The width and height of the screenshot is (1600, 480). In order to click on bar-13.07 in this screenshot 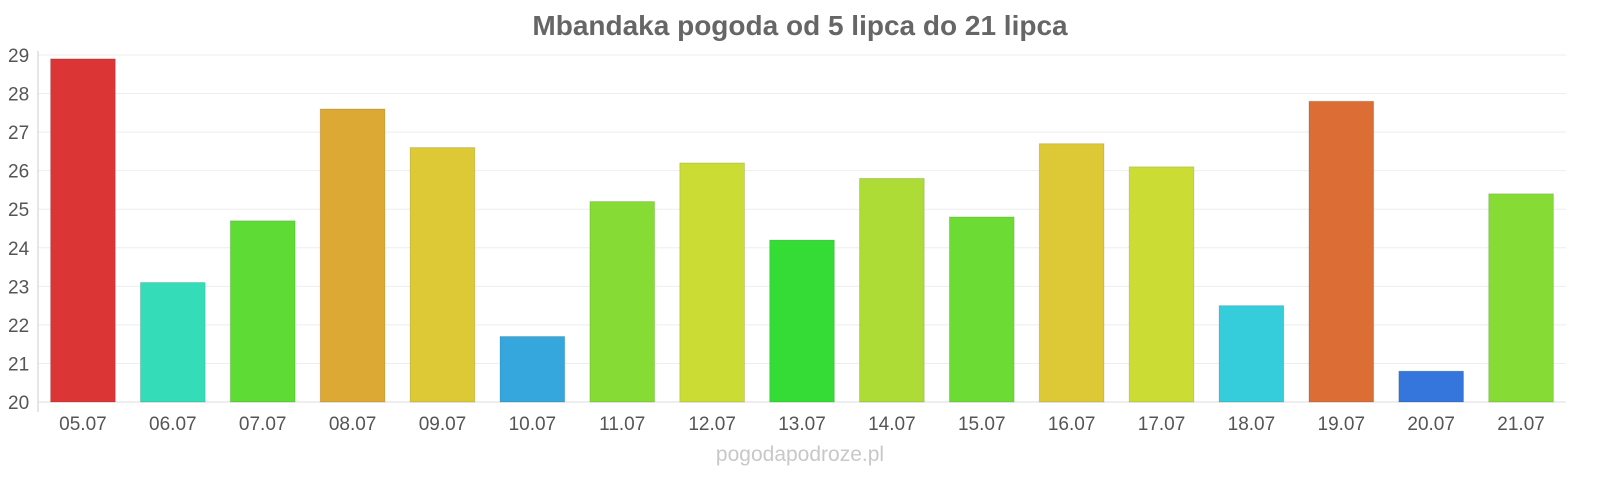, I will do `click(802, 321)`.